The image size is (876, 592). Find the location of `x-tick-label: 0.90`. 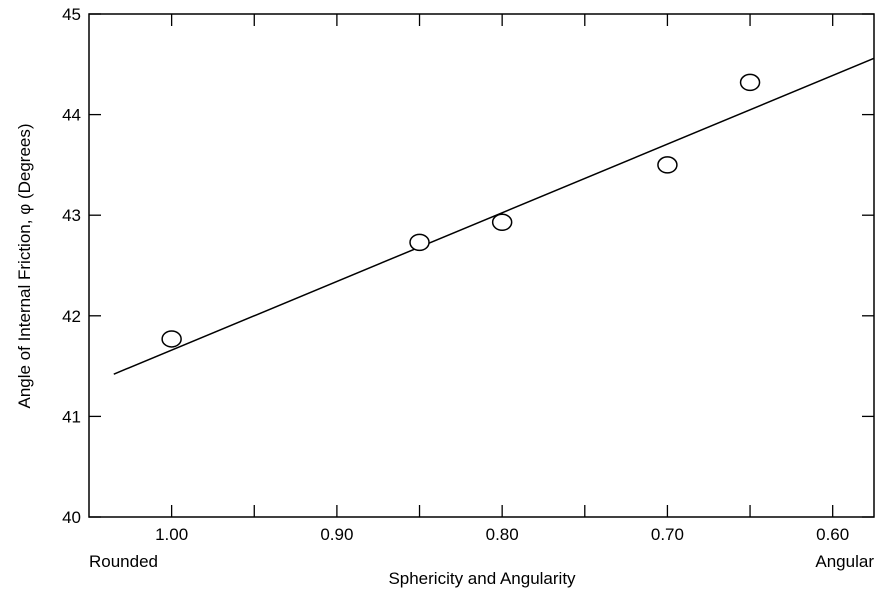

x-tick-label: 0.90 is located at coordinates (336, 534).